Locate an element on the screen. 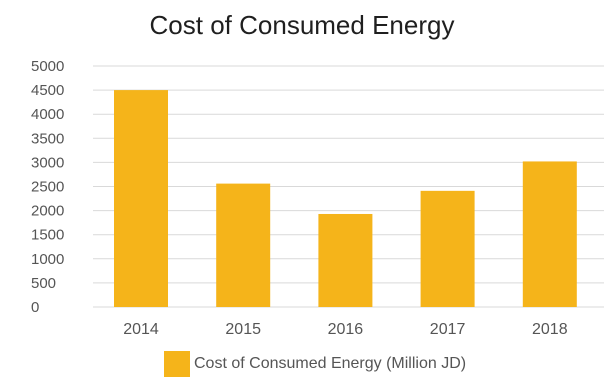  y-tick-label: 3500 is located at coordinates (47, 138).